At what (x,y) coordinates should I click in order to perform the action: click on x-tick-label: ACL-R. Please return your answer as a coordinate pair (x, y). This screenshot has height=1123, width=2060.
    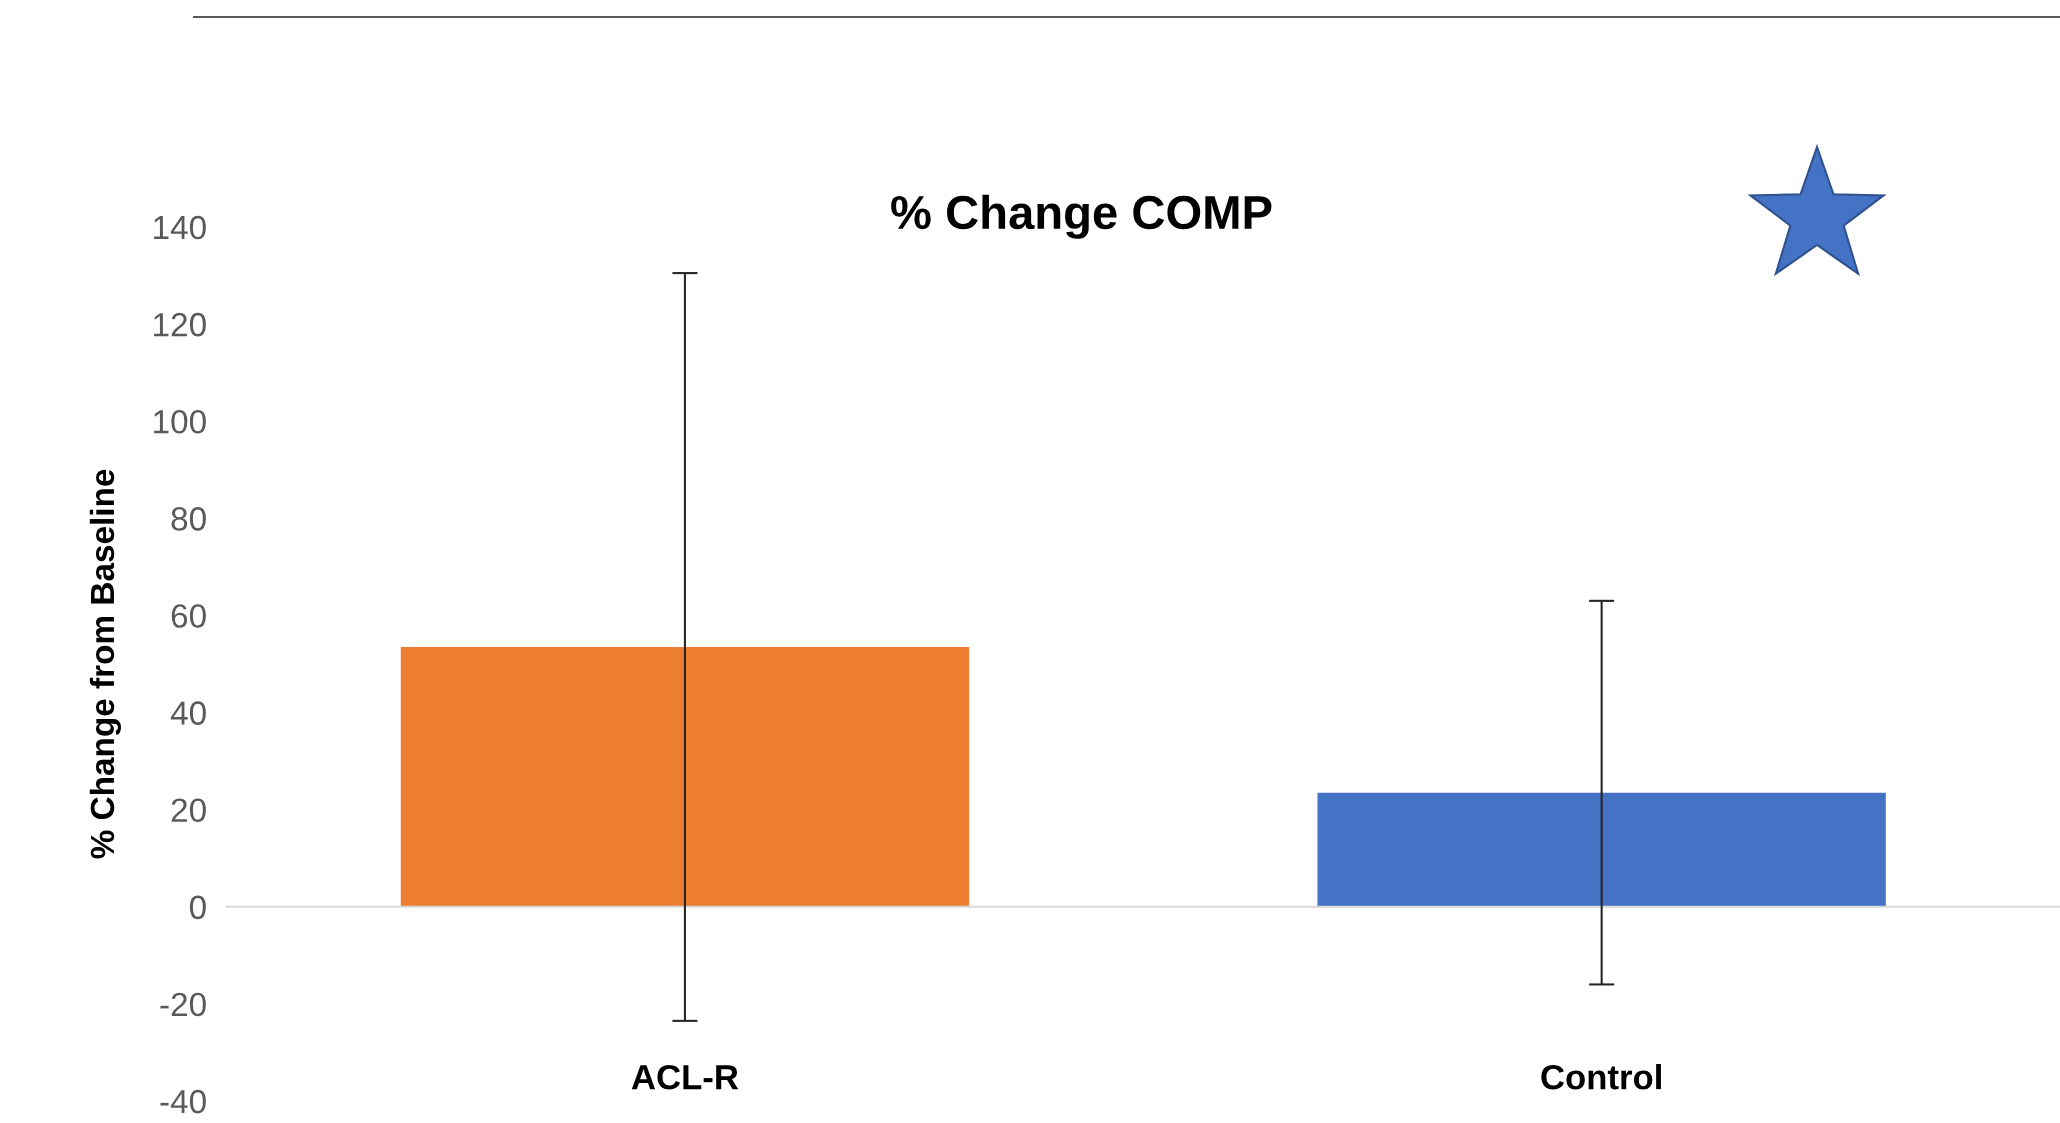
    Looking at the image, I should click on (685, 1077).